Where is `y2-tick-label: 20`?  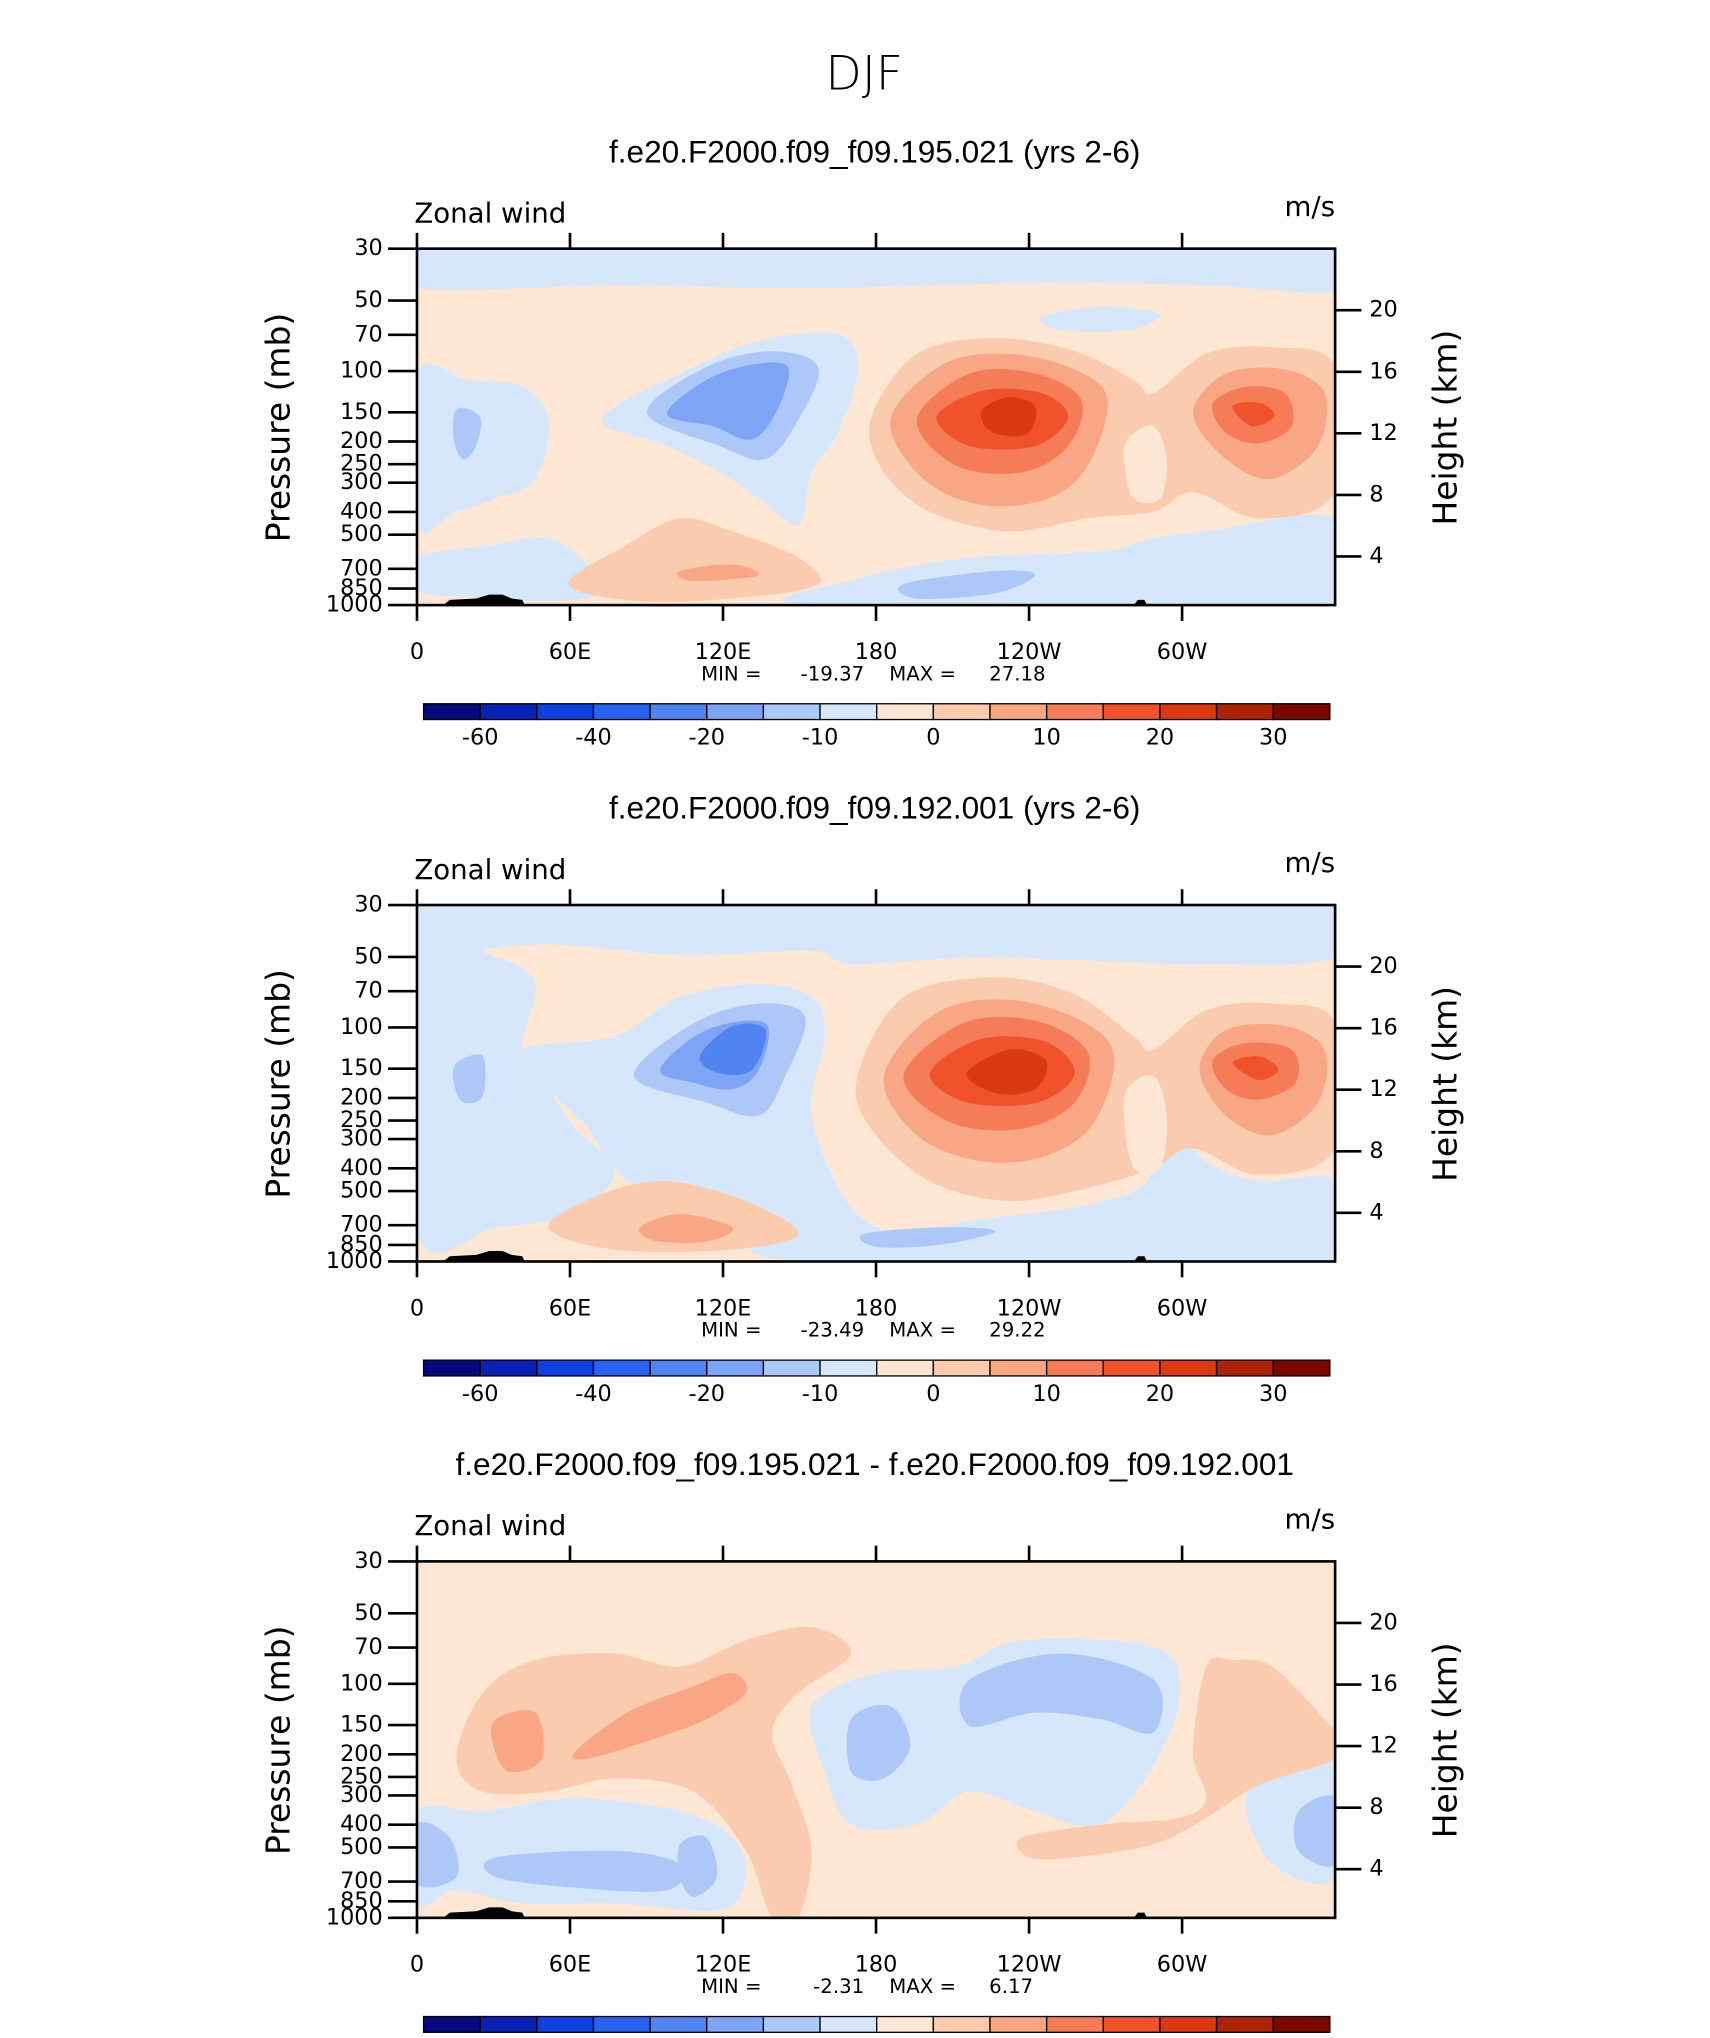
y2-tick-label: 20 is located at coordinates (1383, 966).